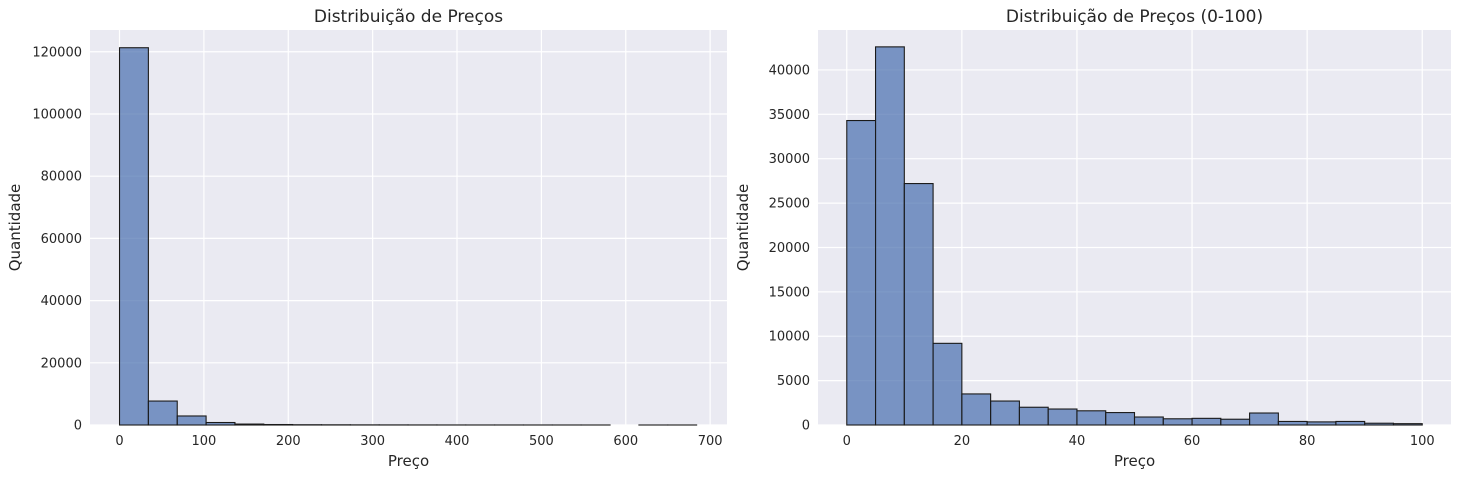  I want to click on x-tick-label: 80, so click(1307, 441).